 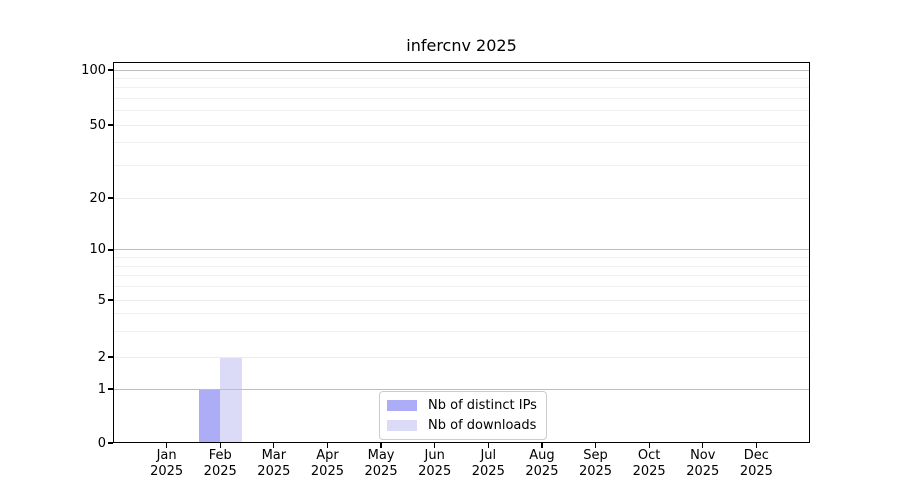 What do you see at coordinates (101, 357) in the screenshot?
I see `y-tick-label-2: 2` at bounding box center [101, 357].